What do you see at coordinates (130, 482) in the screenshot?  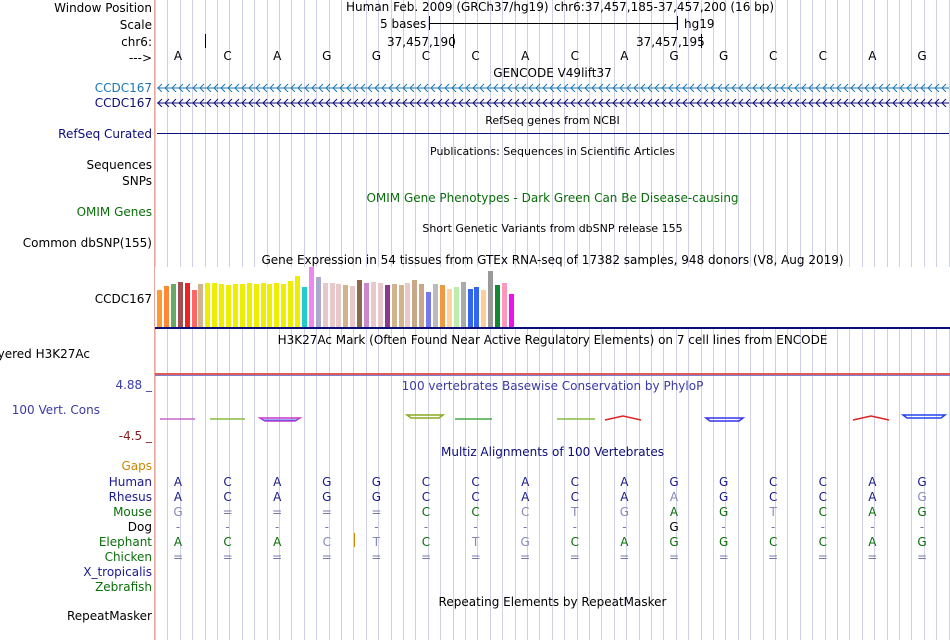 I see `species-label: Human` at bounding box center [130, 482].